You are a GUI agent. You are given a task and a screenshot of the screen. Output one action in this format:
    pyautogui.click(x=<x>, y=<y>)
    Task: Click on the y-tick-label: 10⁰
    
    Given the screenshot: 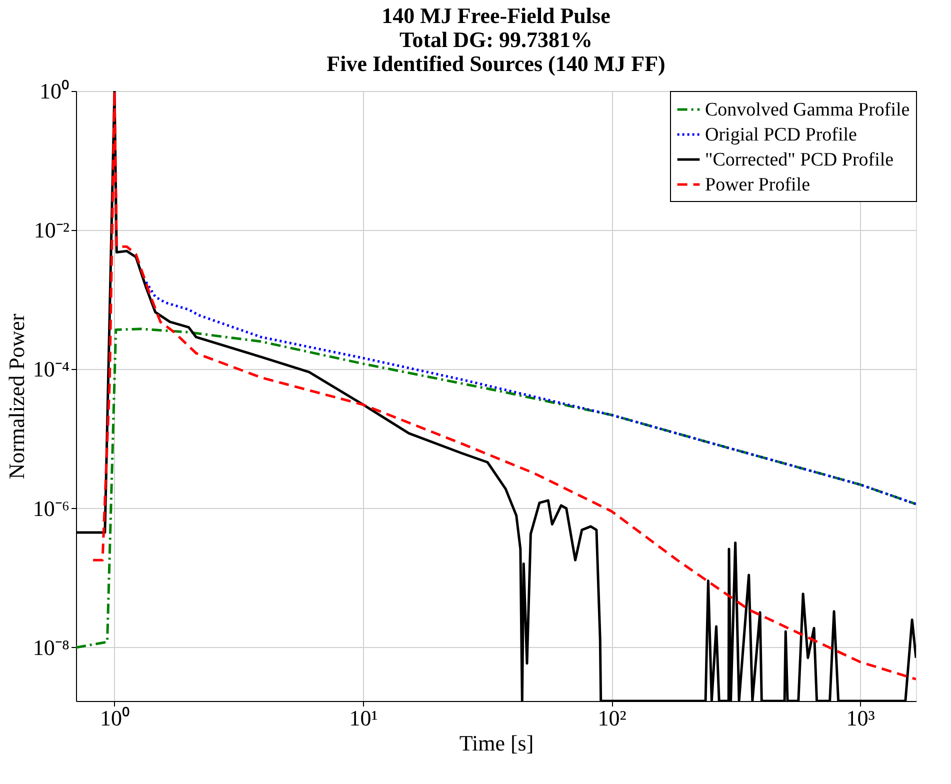 What is the action you would take?
    pyautogui.click(x=55, y=91)
    